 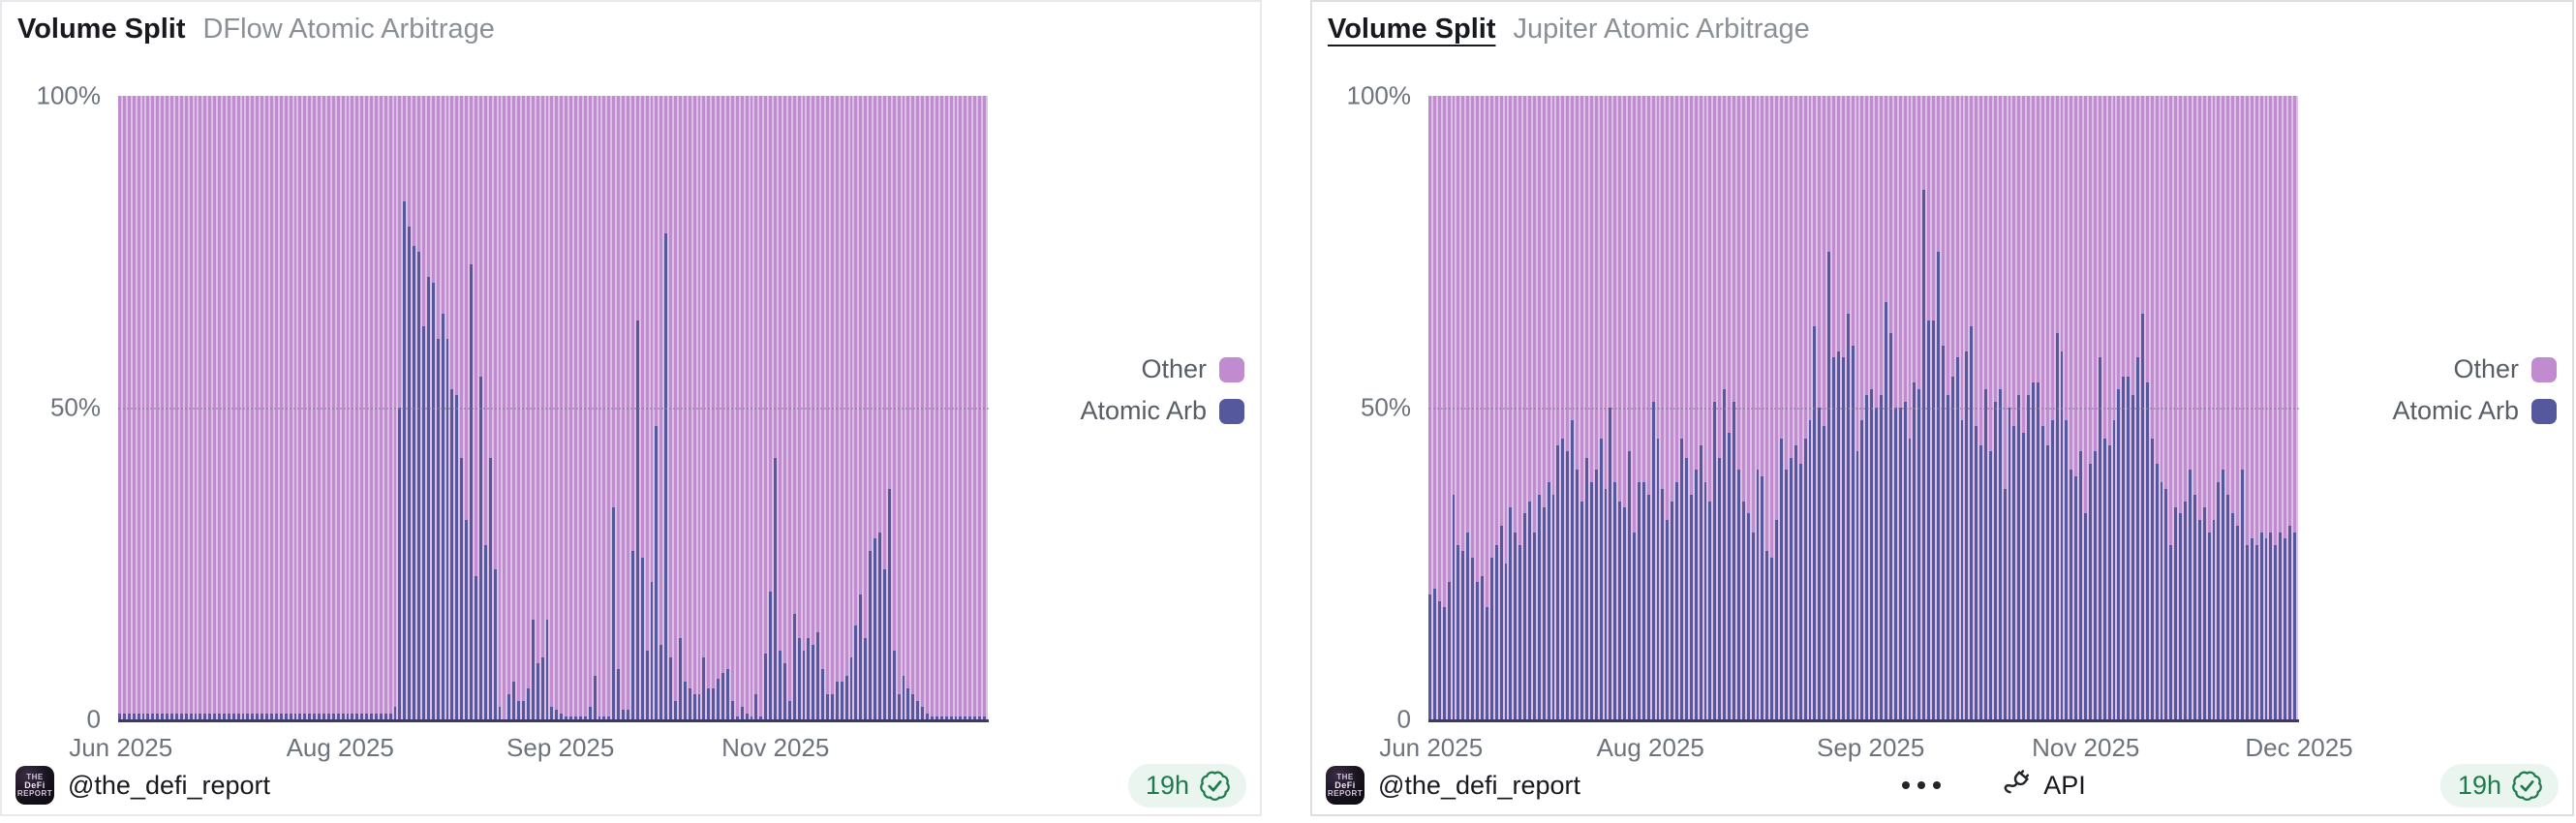 I want to click on panel-header: Volume Split DFlow Atomic Arbitrage, so click(x=256, y=30).